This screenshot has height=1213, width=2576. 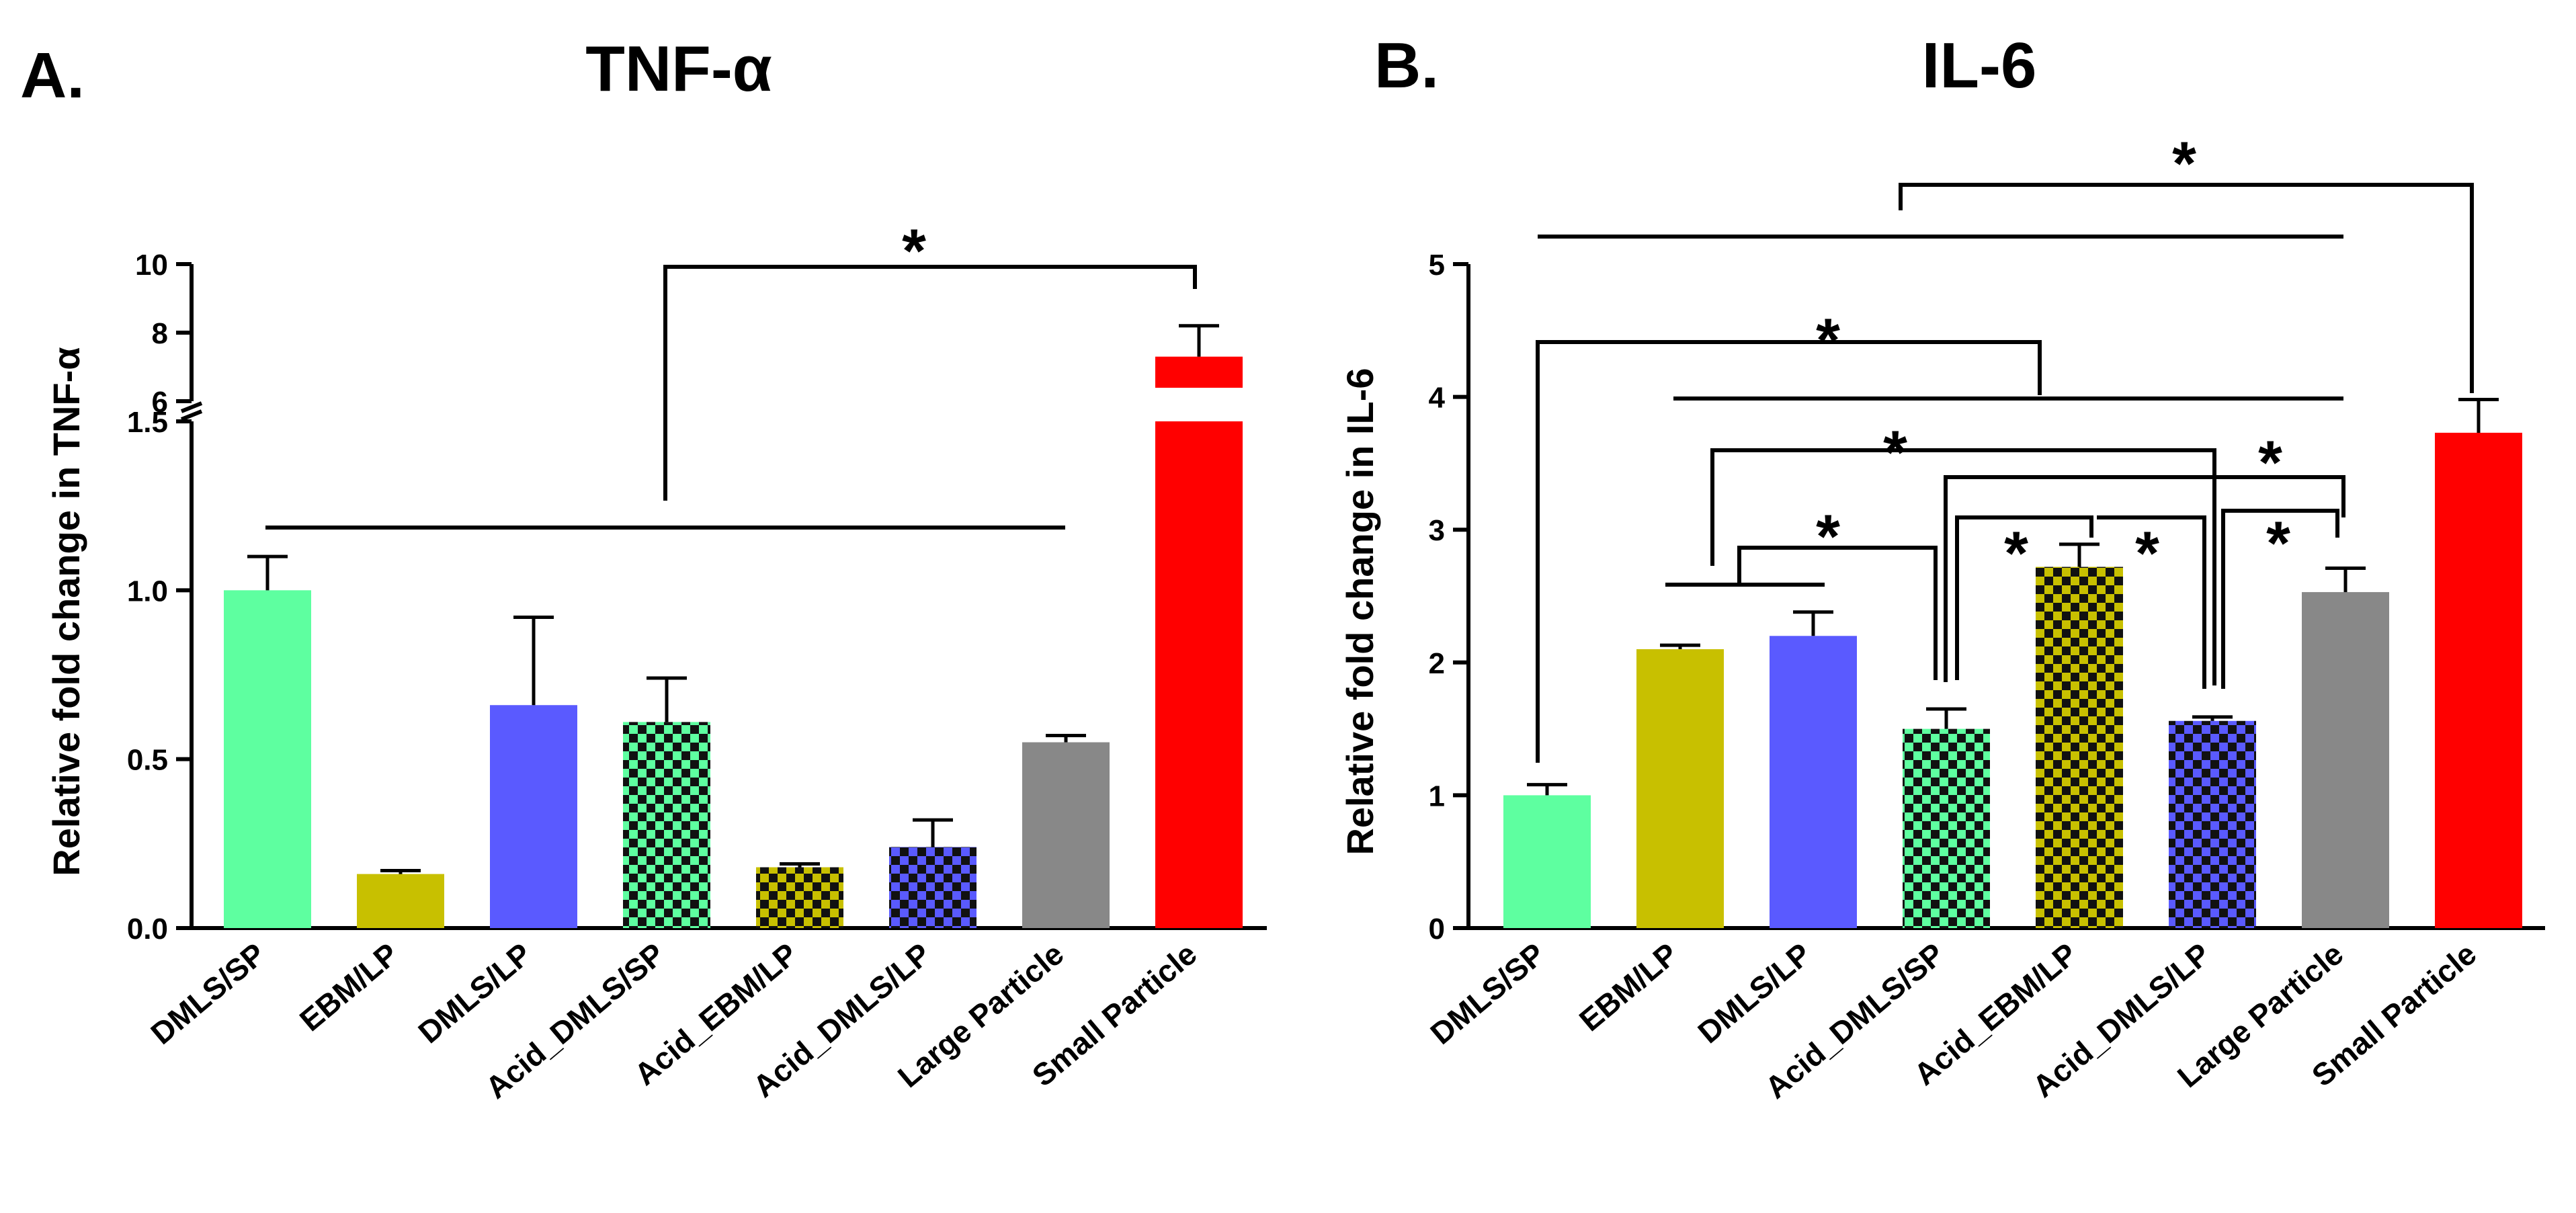 I want to click on chart-b-y-ticks: 0 1 2 3 4 5, so click(x=1448, y=597).